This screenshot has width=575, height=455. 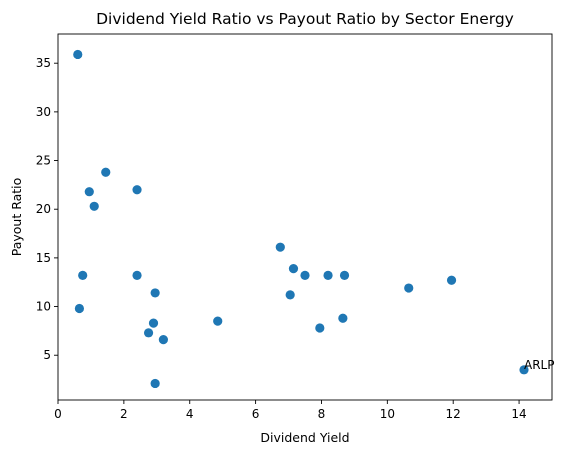 I want to click on y-tick-label: 35, so click(x=43, y=63).